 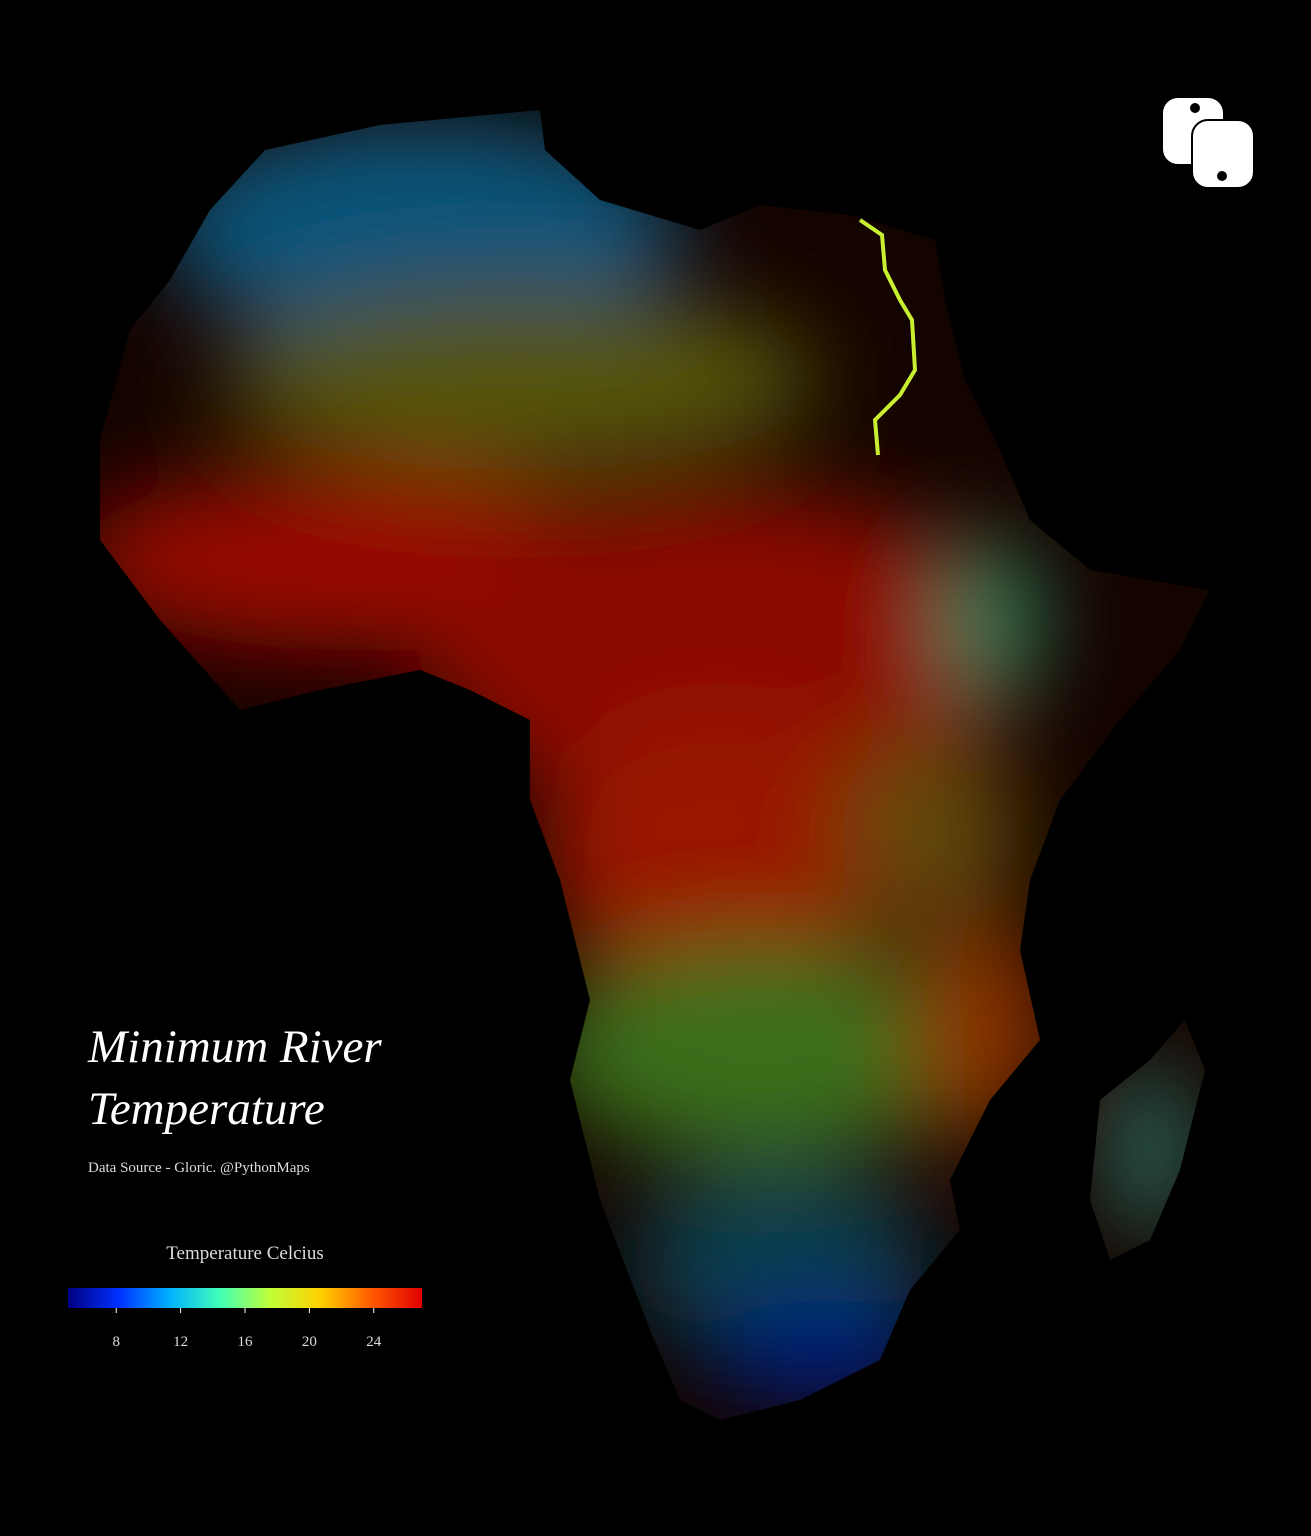 I want to click on colorbar, so click(x=245, y=1298).